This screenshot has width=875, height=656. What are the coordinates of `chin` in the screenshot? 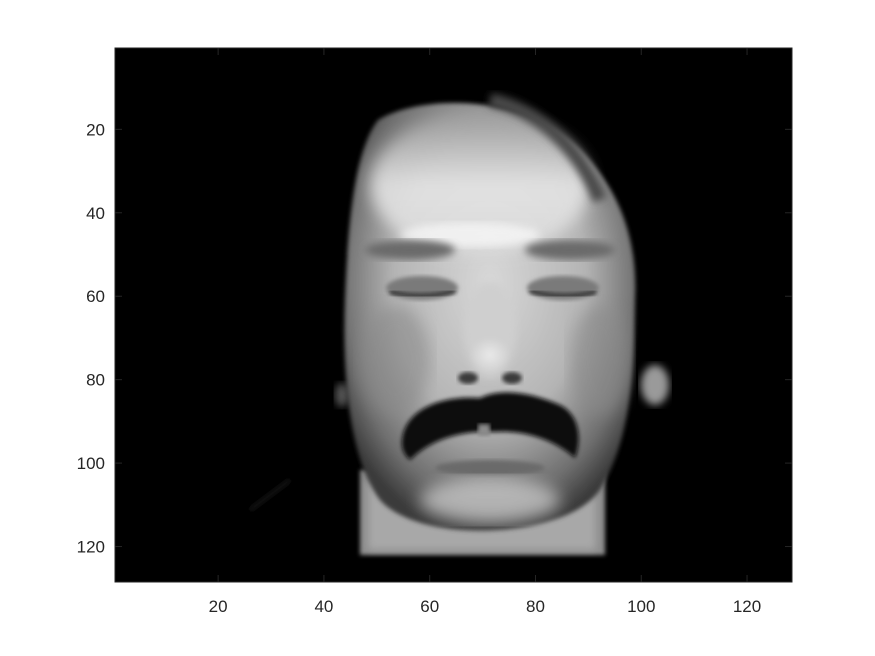 It's located at (490, 500).